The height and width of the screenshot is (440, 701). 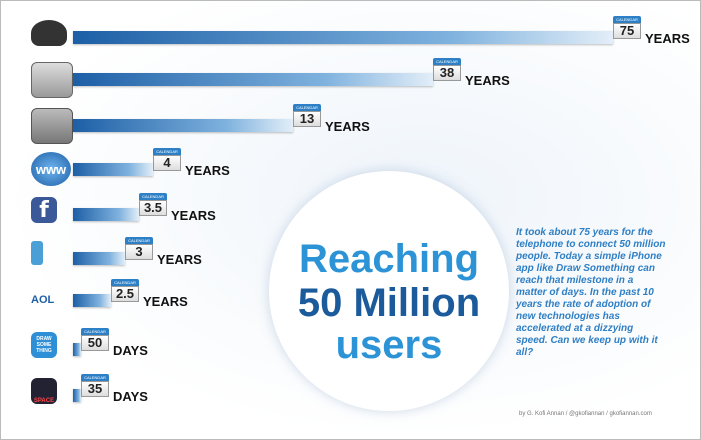 I want to click on value: 50, so click(x=95, y=343).